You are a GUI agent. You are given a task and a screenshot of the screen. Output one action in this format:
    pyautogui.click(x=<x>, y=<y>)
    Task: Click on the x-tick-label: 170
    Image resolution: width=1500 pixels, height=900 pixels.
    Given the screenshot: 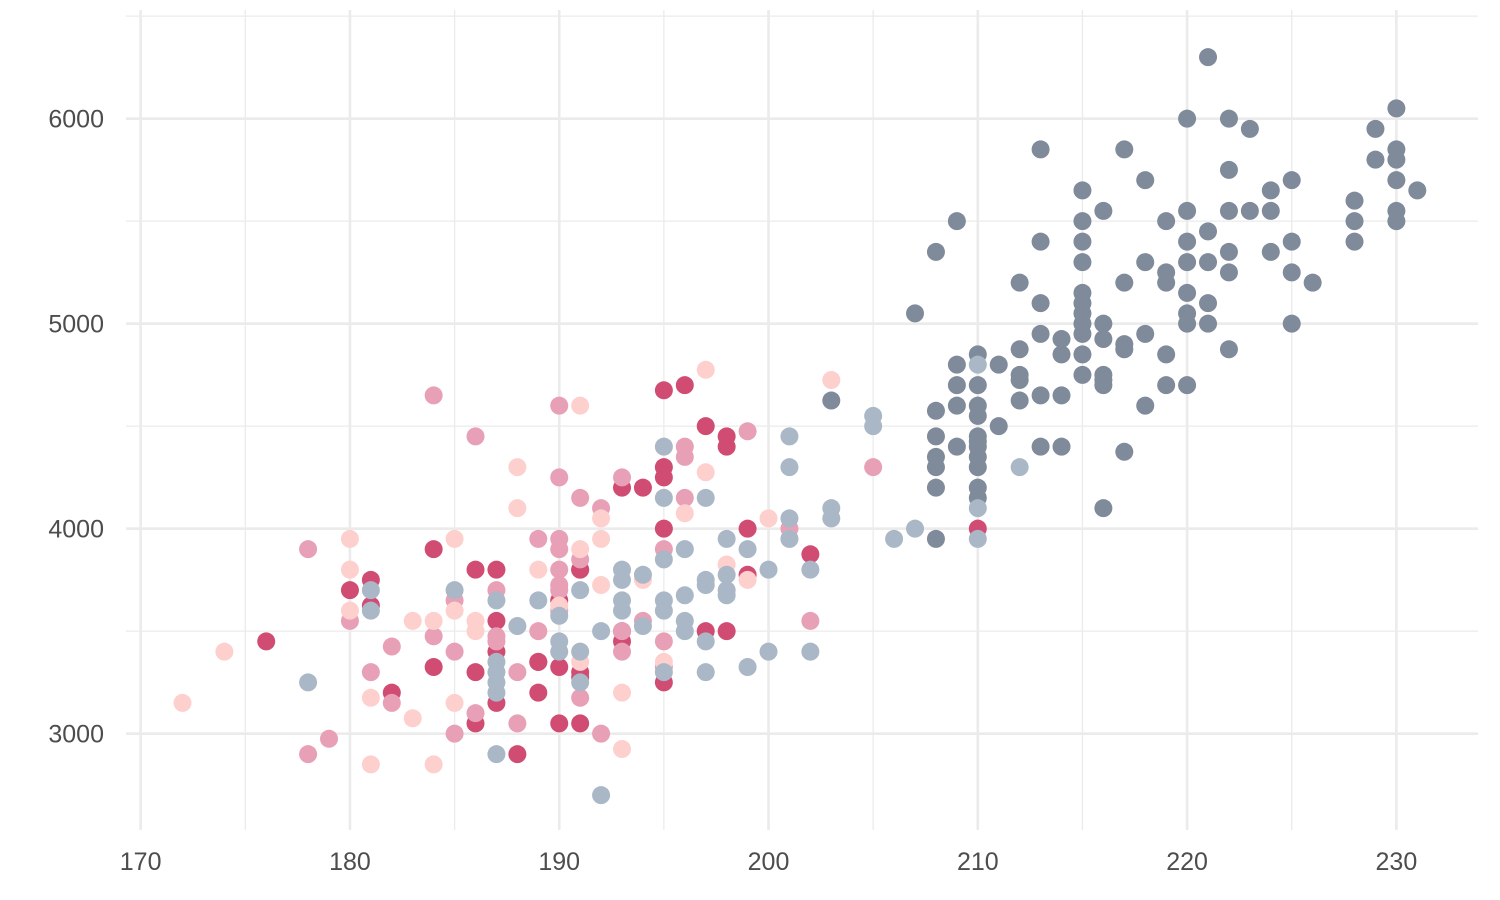 What is the action you would take?
    pyautogui.click(x=141, y=862)
    